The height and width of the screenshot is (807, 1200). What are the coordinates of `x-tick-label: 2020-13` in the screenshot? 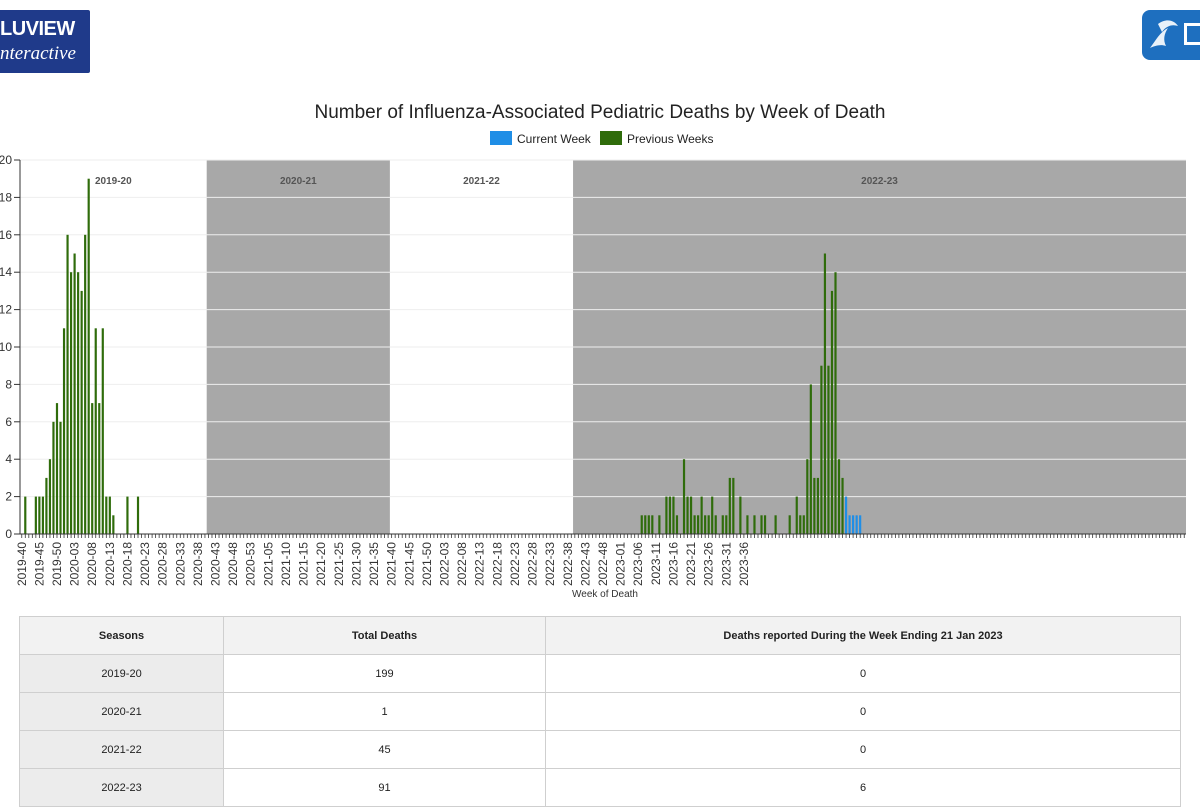 It's located at (110, 564).